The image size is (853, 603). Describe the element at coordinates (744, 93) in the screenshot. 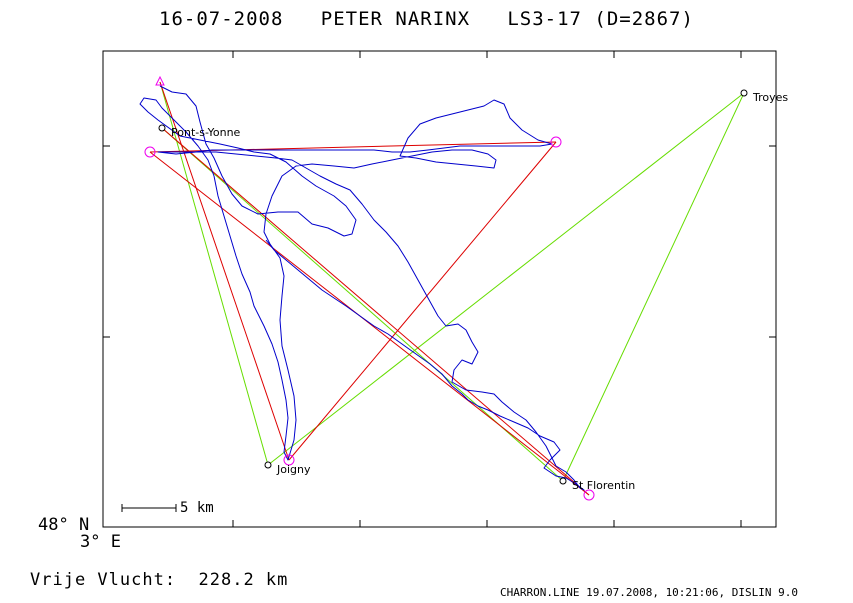

I see `place-dot-troyes` at that location.